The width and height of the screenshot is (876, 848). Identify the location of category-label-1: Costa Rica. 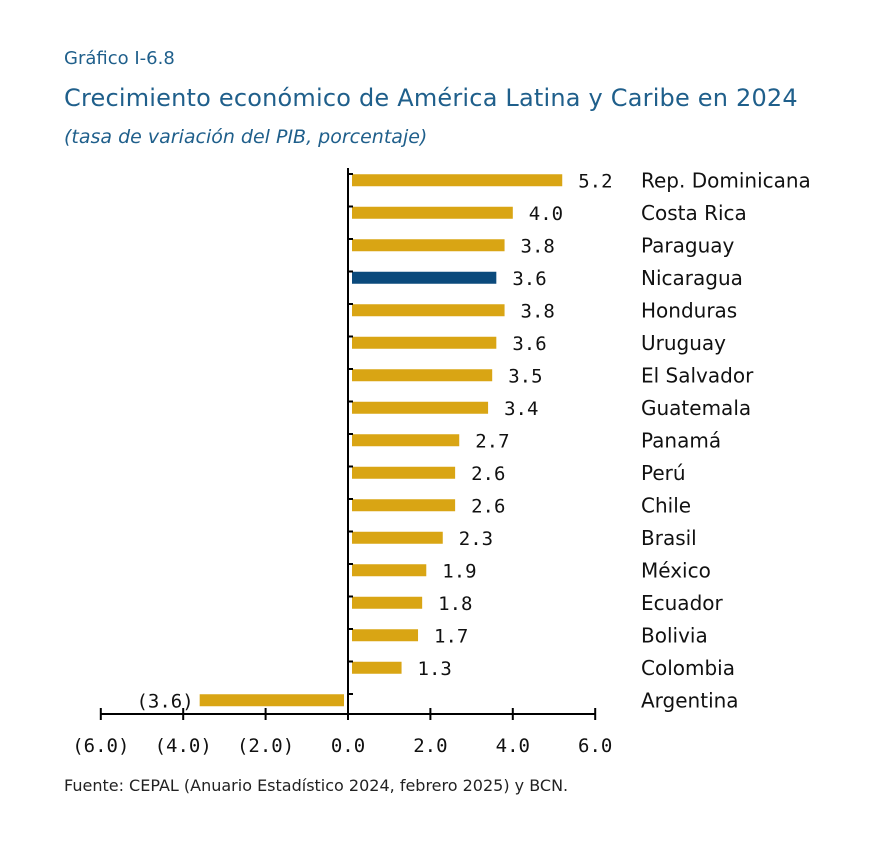
(694, 213).